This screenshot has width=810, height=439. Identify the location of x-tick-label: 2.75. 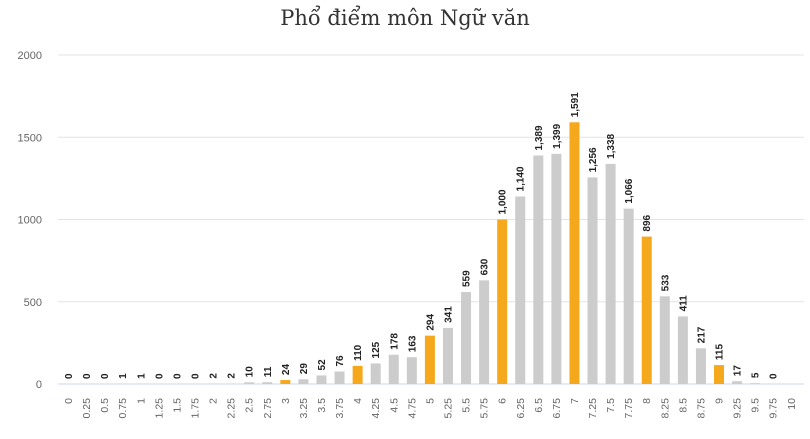
(268, 408).